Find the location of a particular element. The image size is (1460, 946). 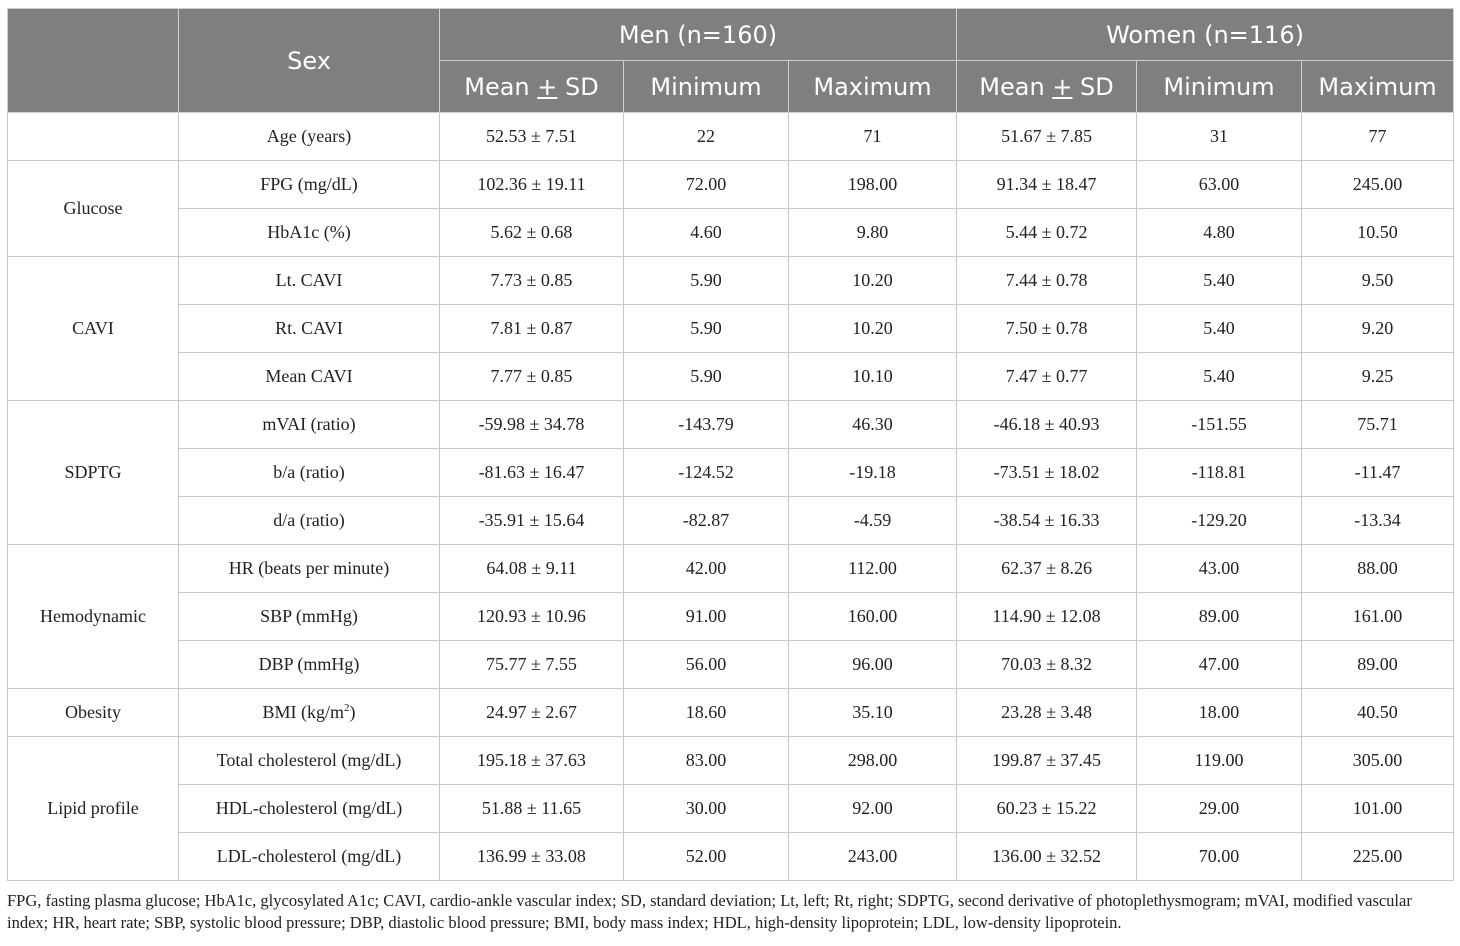

women-min-cell: 89.00 is located at coordinates (1219, 616).